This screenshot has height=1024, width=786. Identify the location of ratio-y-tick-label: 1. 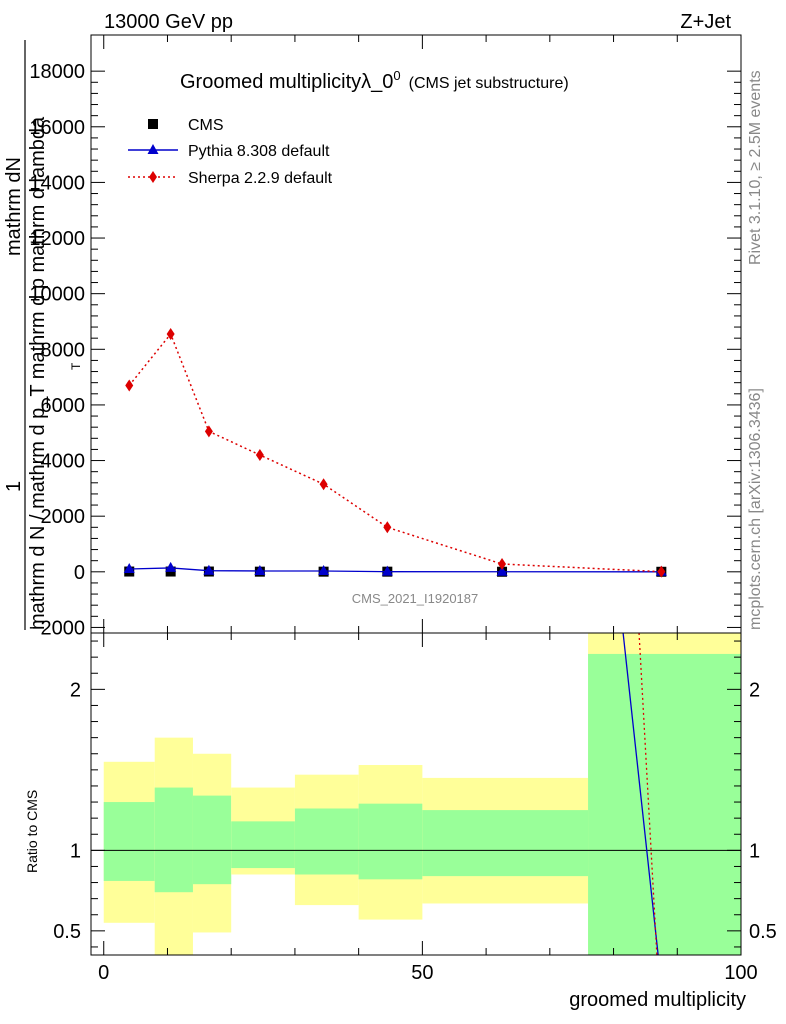
(75, 851).